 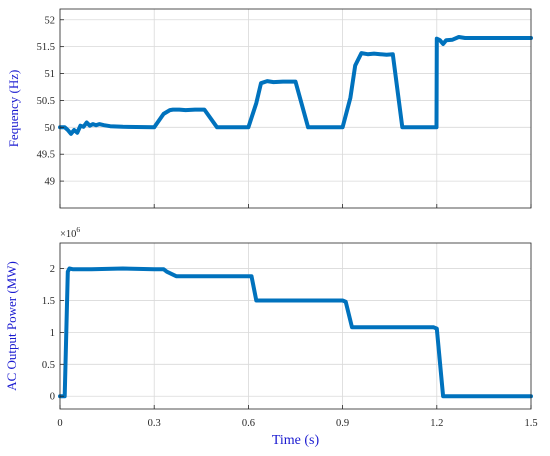 I want to click on x-tick-label: 0.9, so click(x=342, y=423).